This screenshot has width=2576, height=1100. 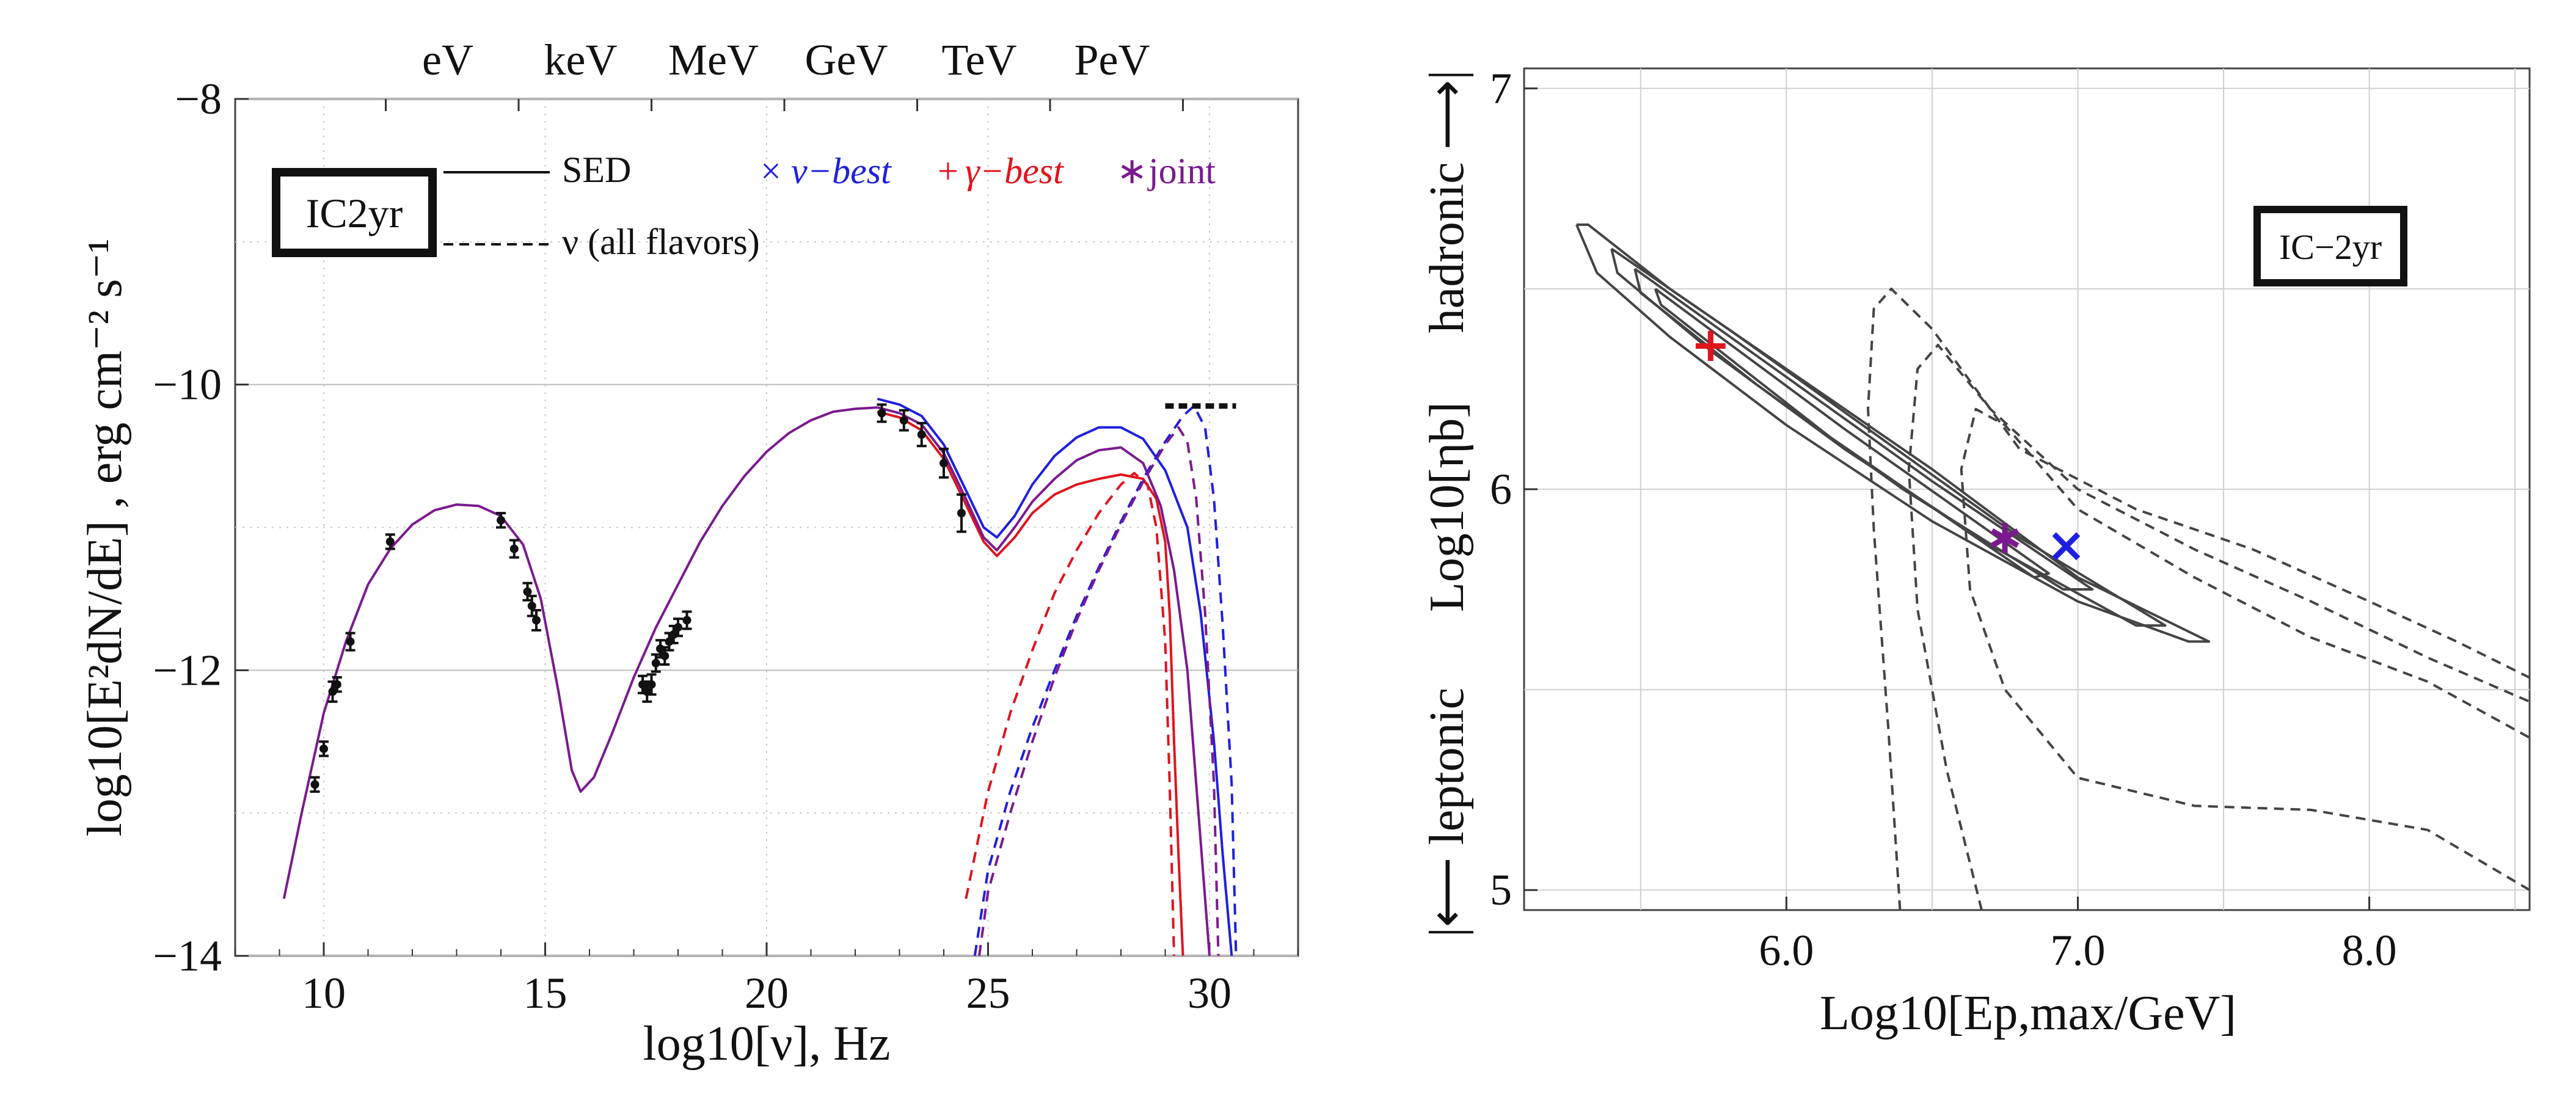 What do you see at coordinates (545, 993) in the screenshot?
I see `sed-x-tick-label: 15` at bounding box center [545, 993].